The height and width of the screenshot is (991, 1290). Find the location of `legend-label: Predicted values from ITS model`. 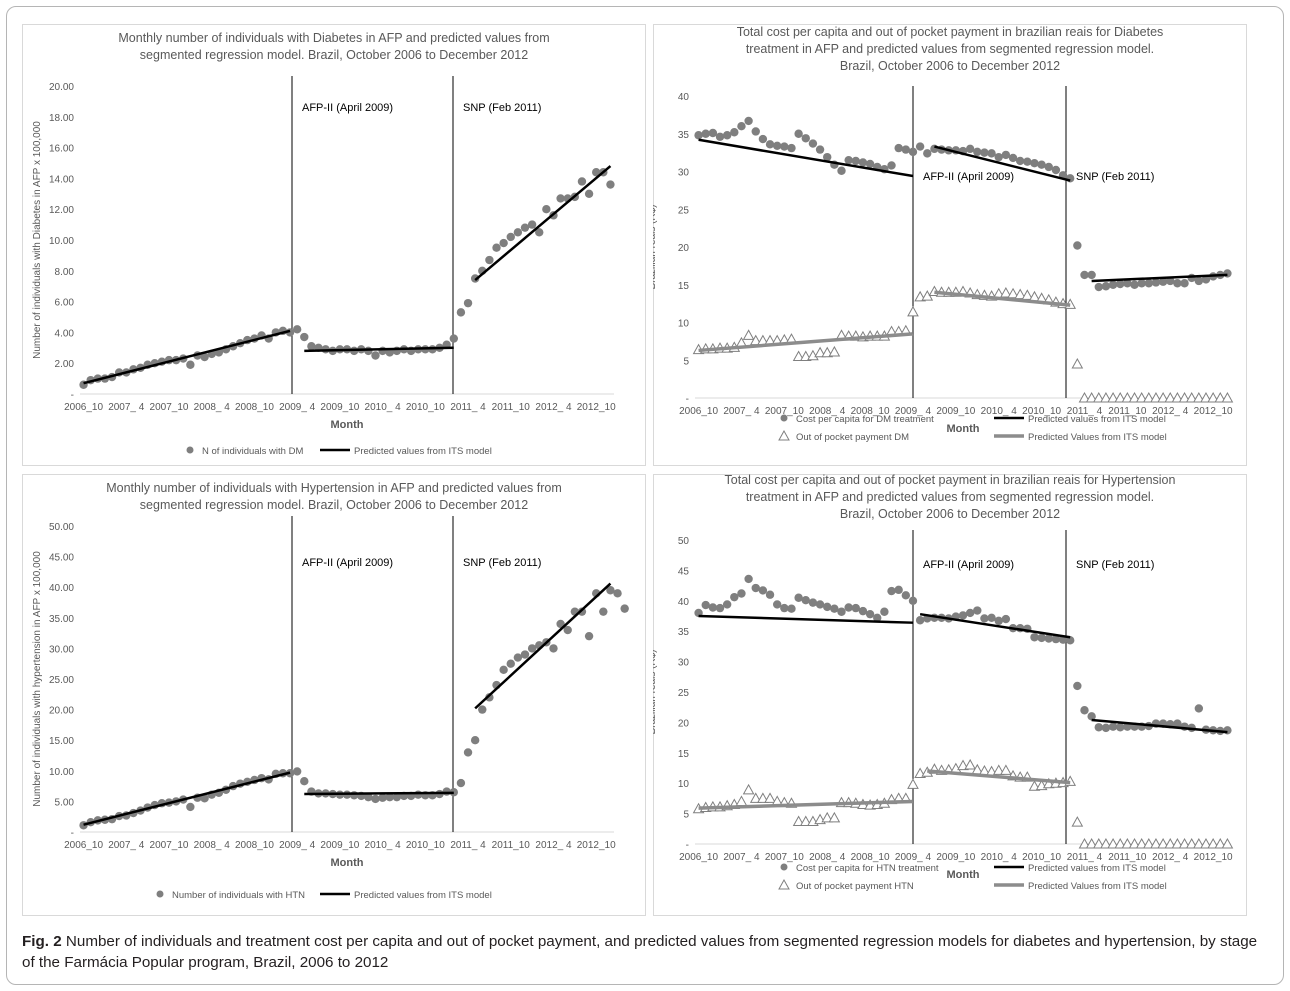

legend-label: Predicted values from ITS model is located at coordinates (1097, 868).